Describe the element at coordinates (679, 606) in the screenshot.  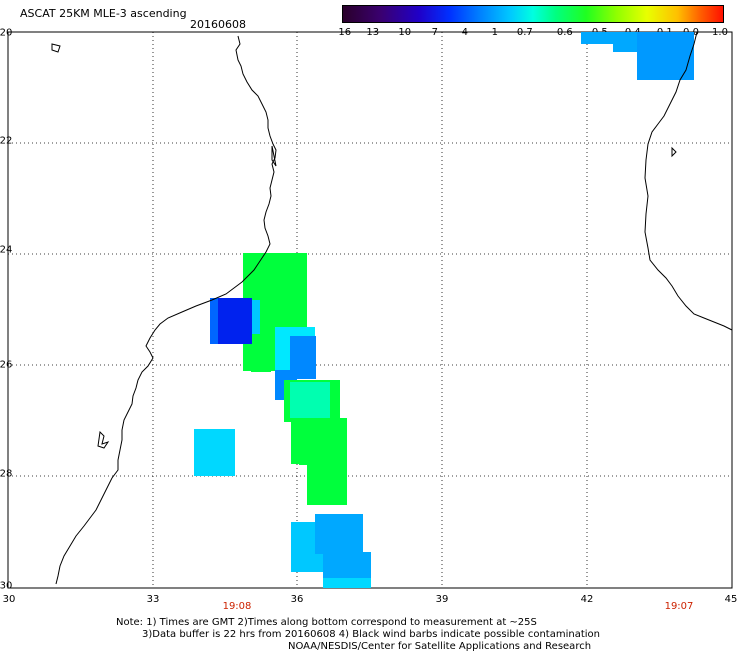
I see `time-label: 19:07` at that location.